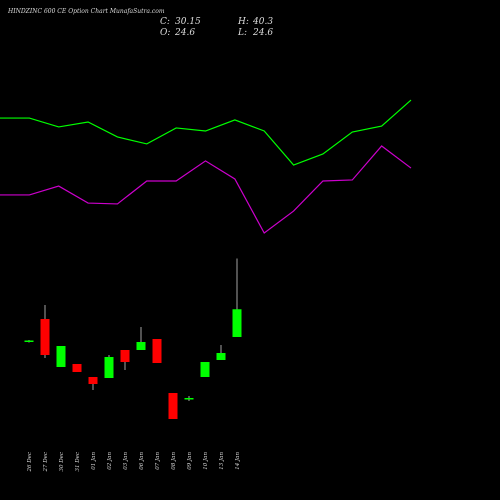  I want to click on ohlc-label: L:, so click(242, 33).